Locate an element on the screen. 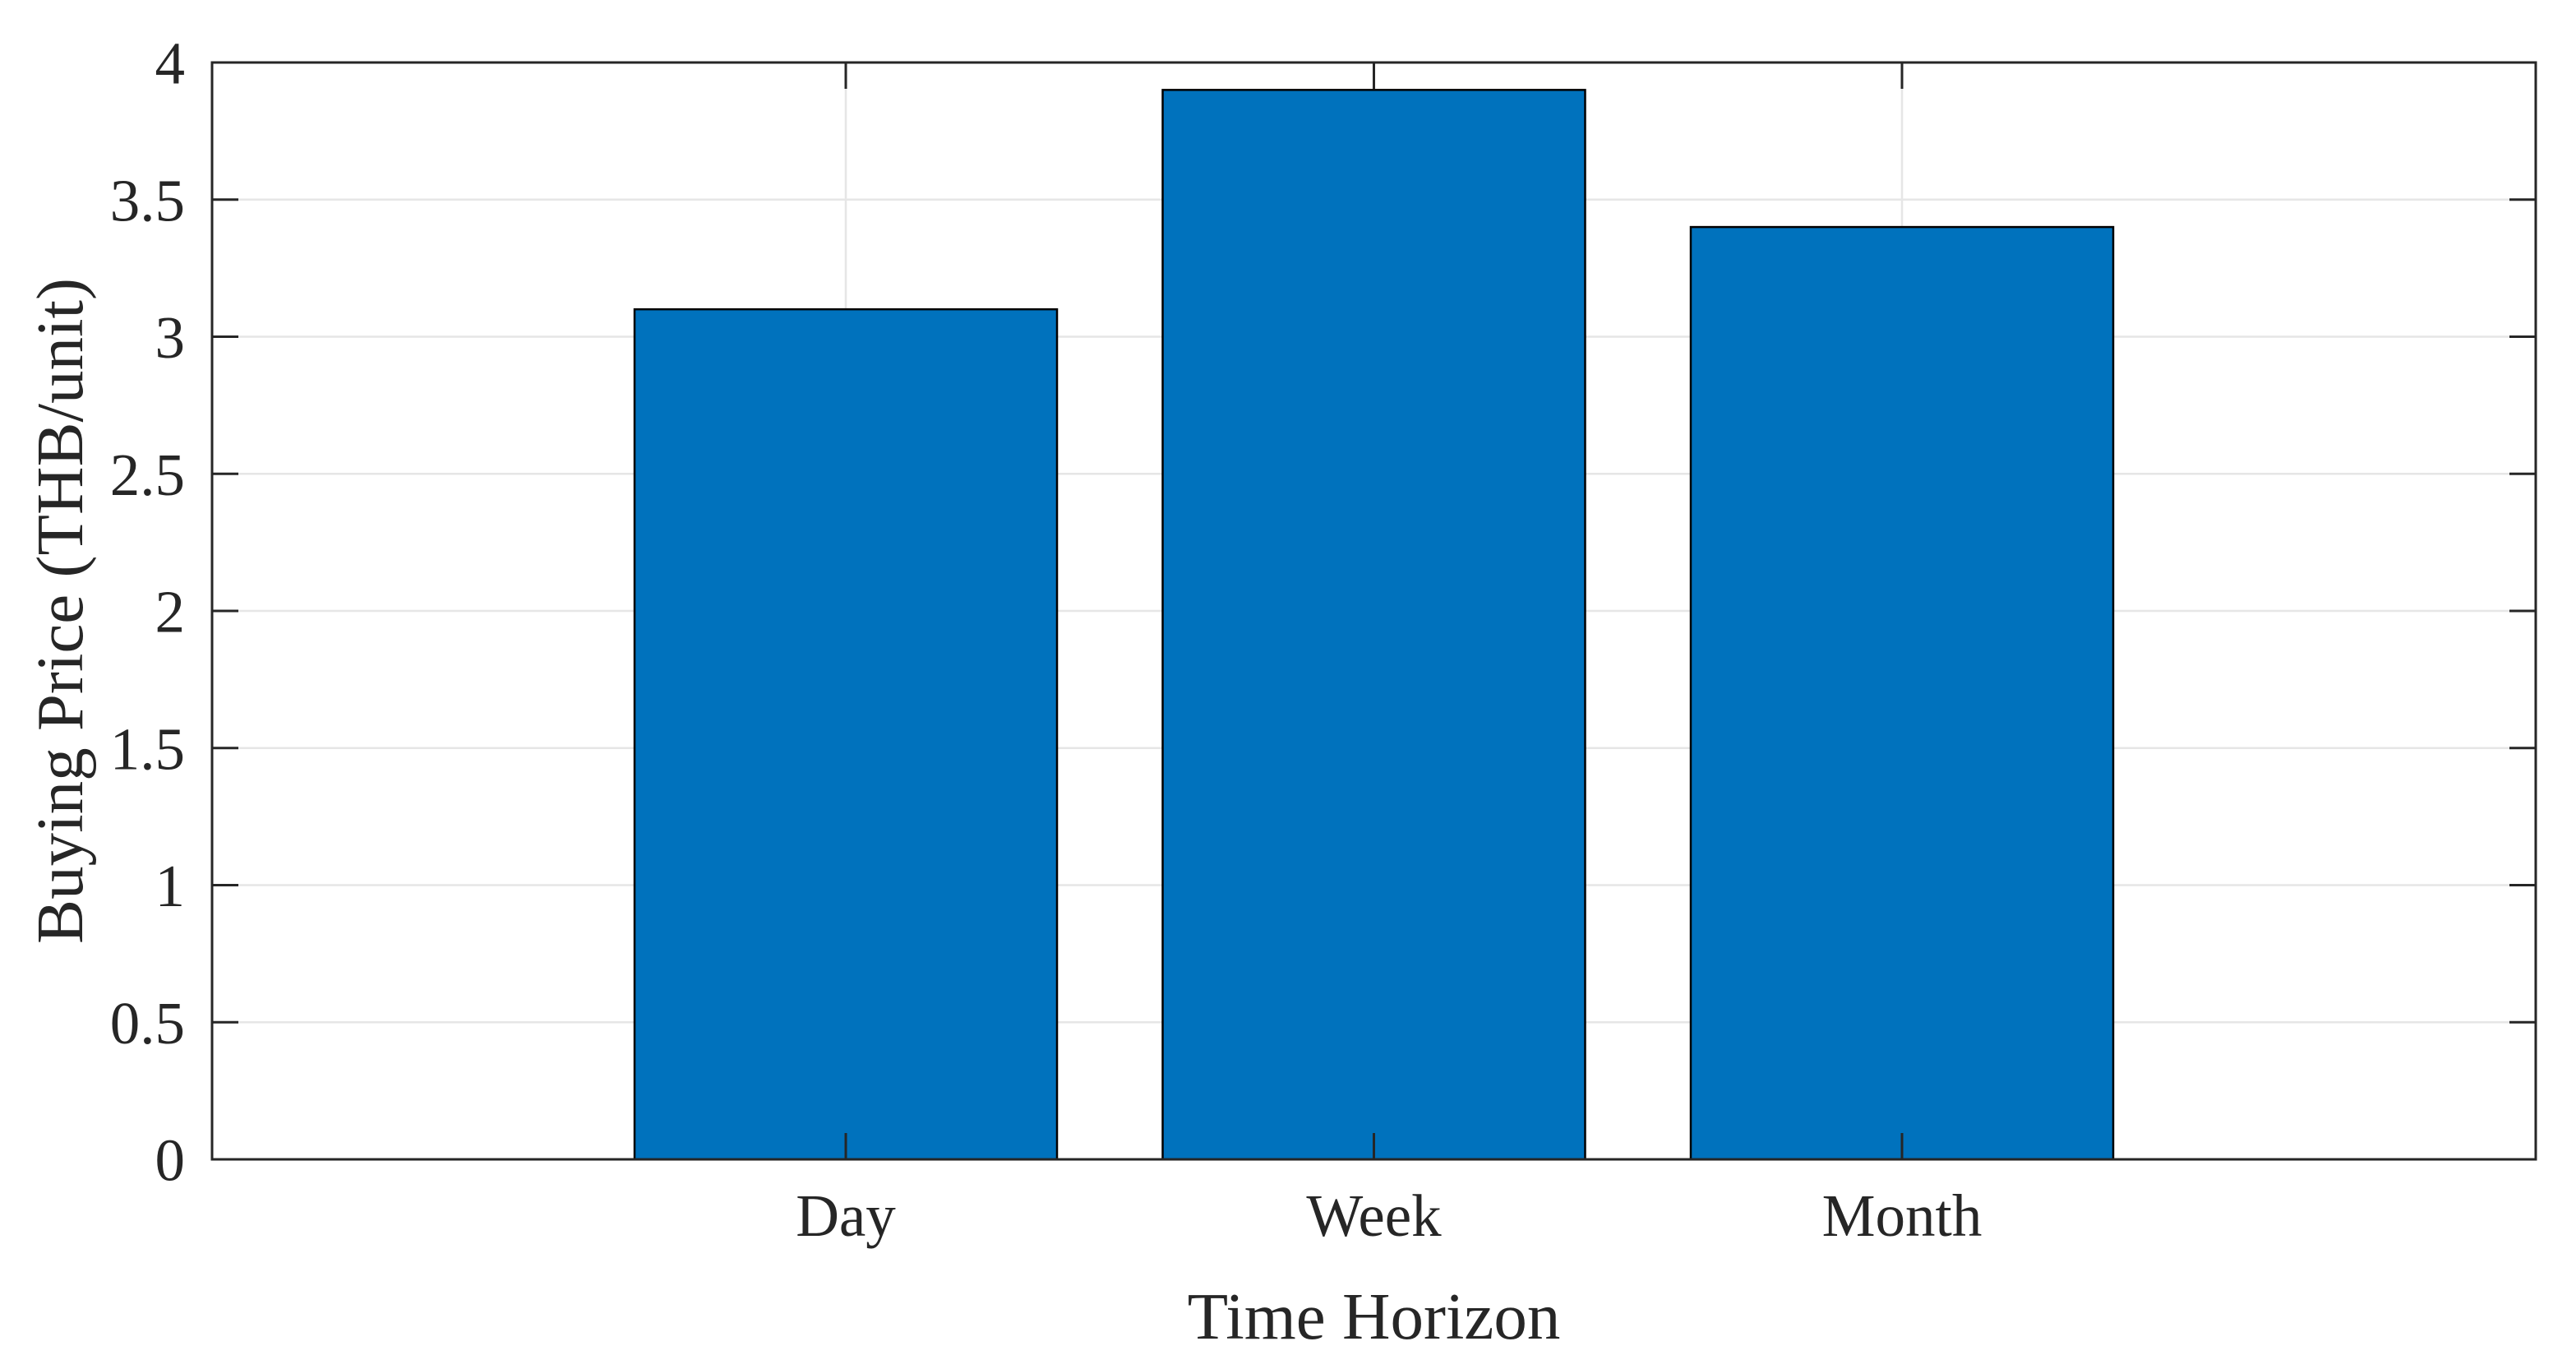  y-tick-label: 3.5 is located at coordinates (148, 200).